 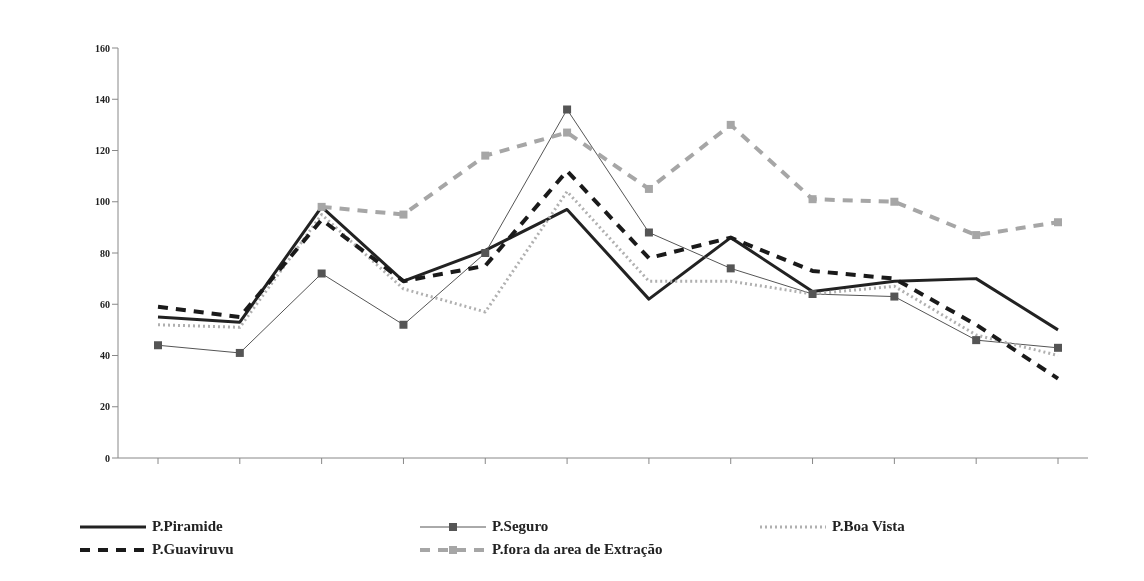 I want to click on legend-label: P.fora da area de Extração, so click(x=577, y=549).